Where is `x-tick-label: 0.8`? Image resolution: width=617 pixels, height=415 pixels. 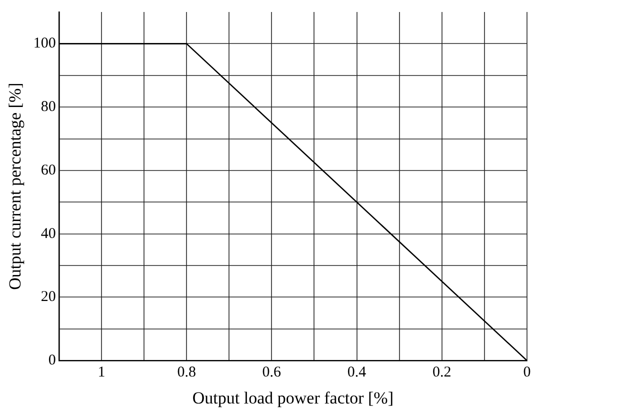
x-tick-label: 0.8 is located at coordinates (186, 372).